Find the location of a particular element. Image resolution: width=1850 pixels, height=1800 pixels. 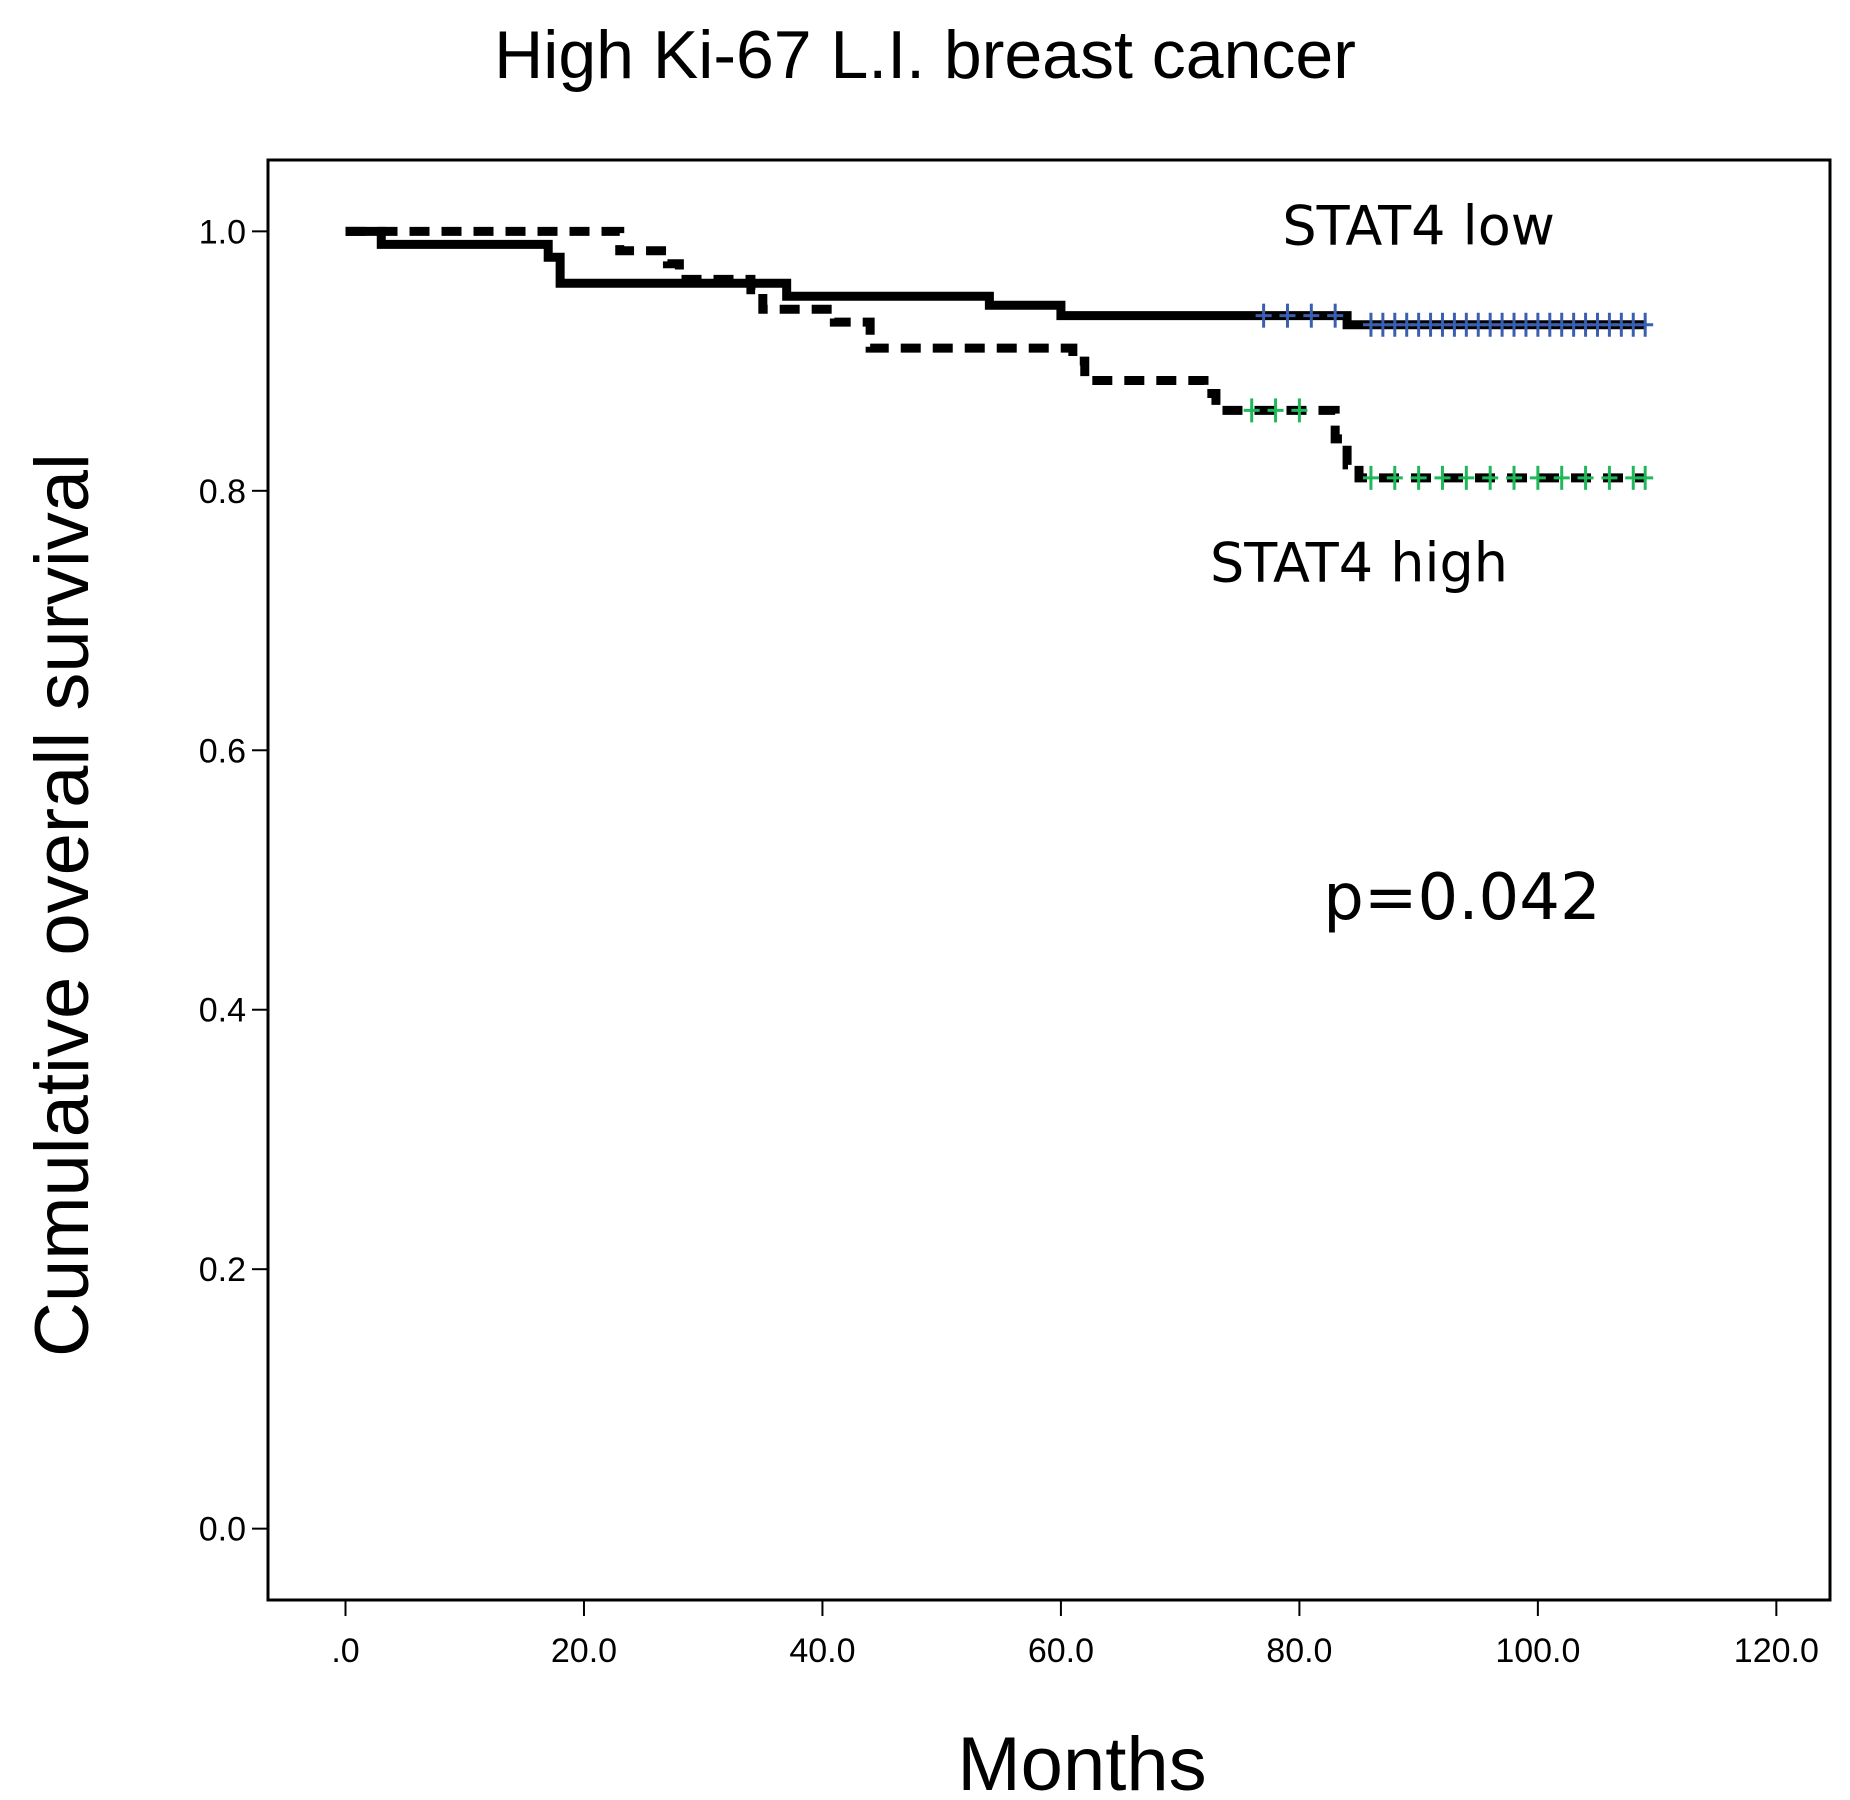

censor-markers is located at coordinates (1448, 396).